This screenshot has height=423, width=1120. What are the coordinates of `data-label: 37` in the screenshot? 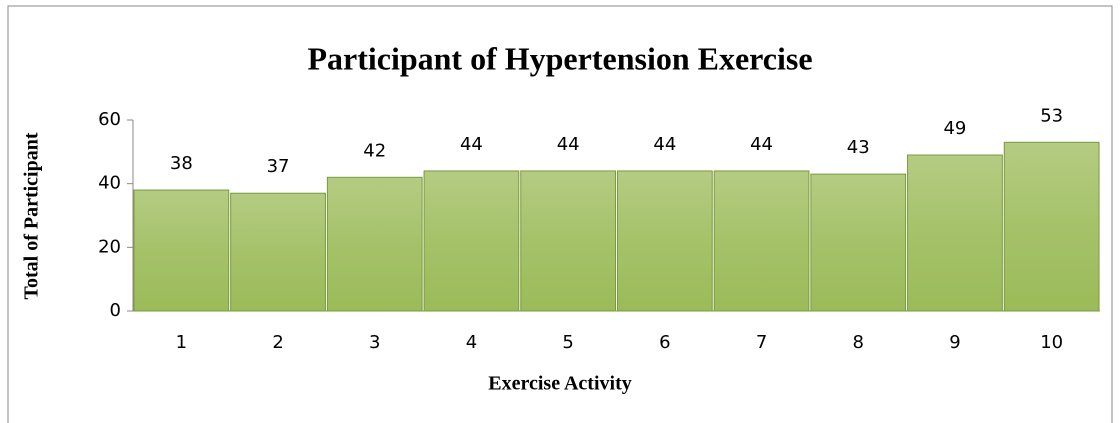 It's located at (278, 166).